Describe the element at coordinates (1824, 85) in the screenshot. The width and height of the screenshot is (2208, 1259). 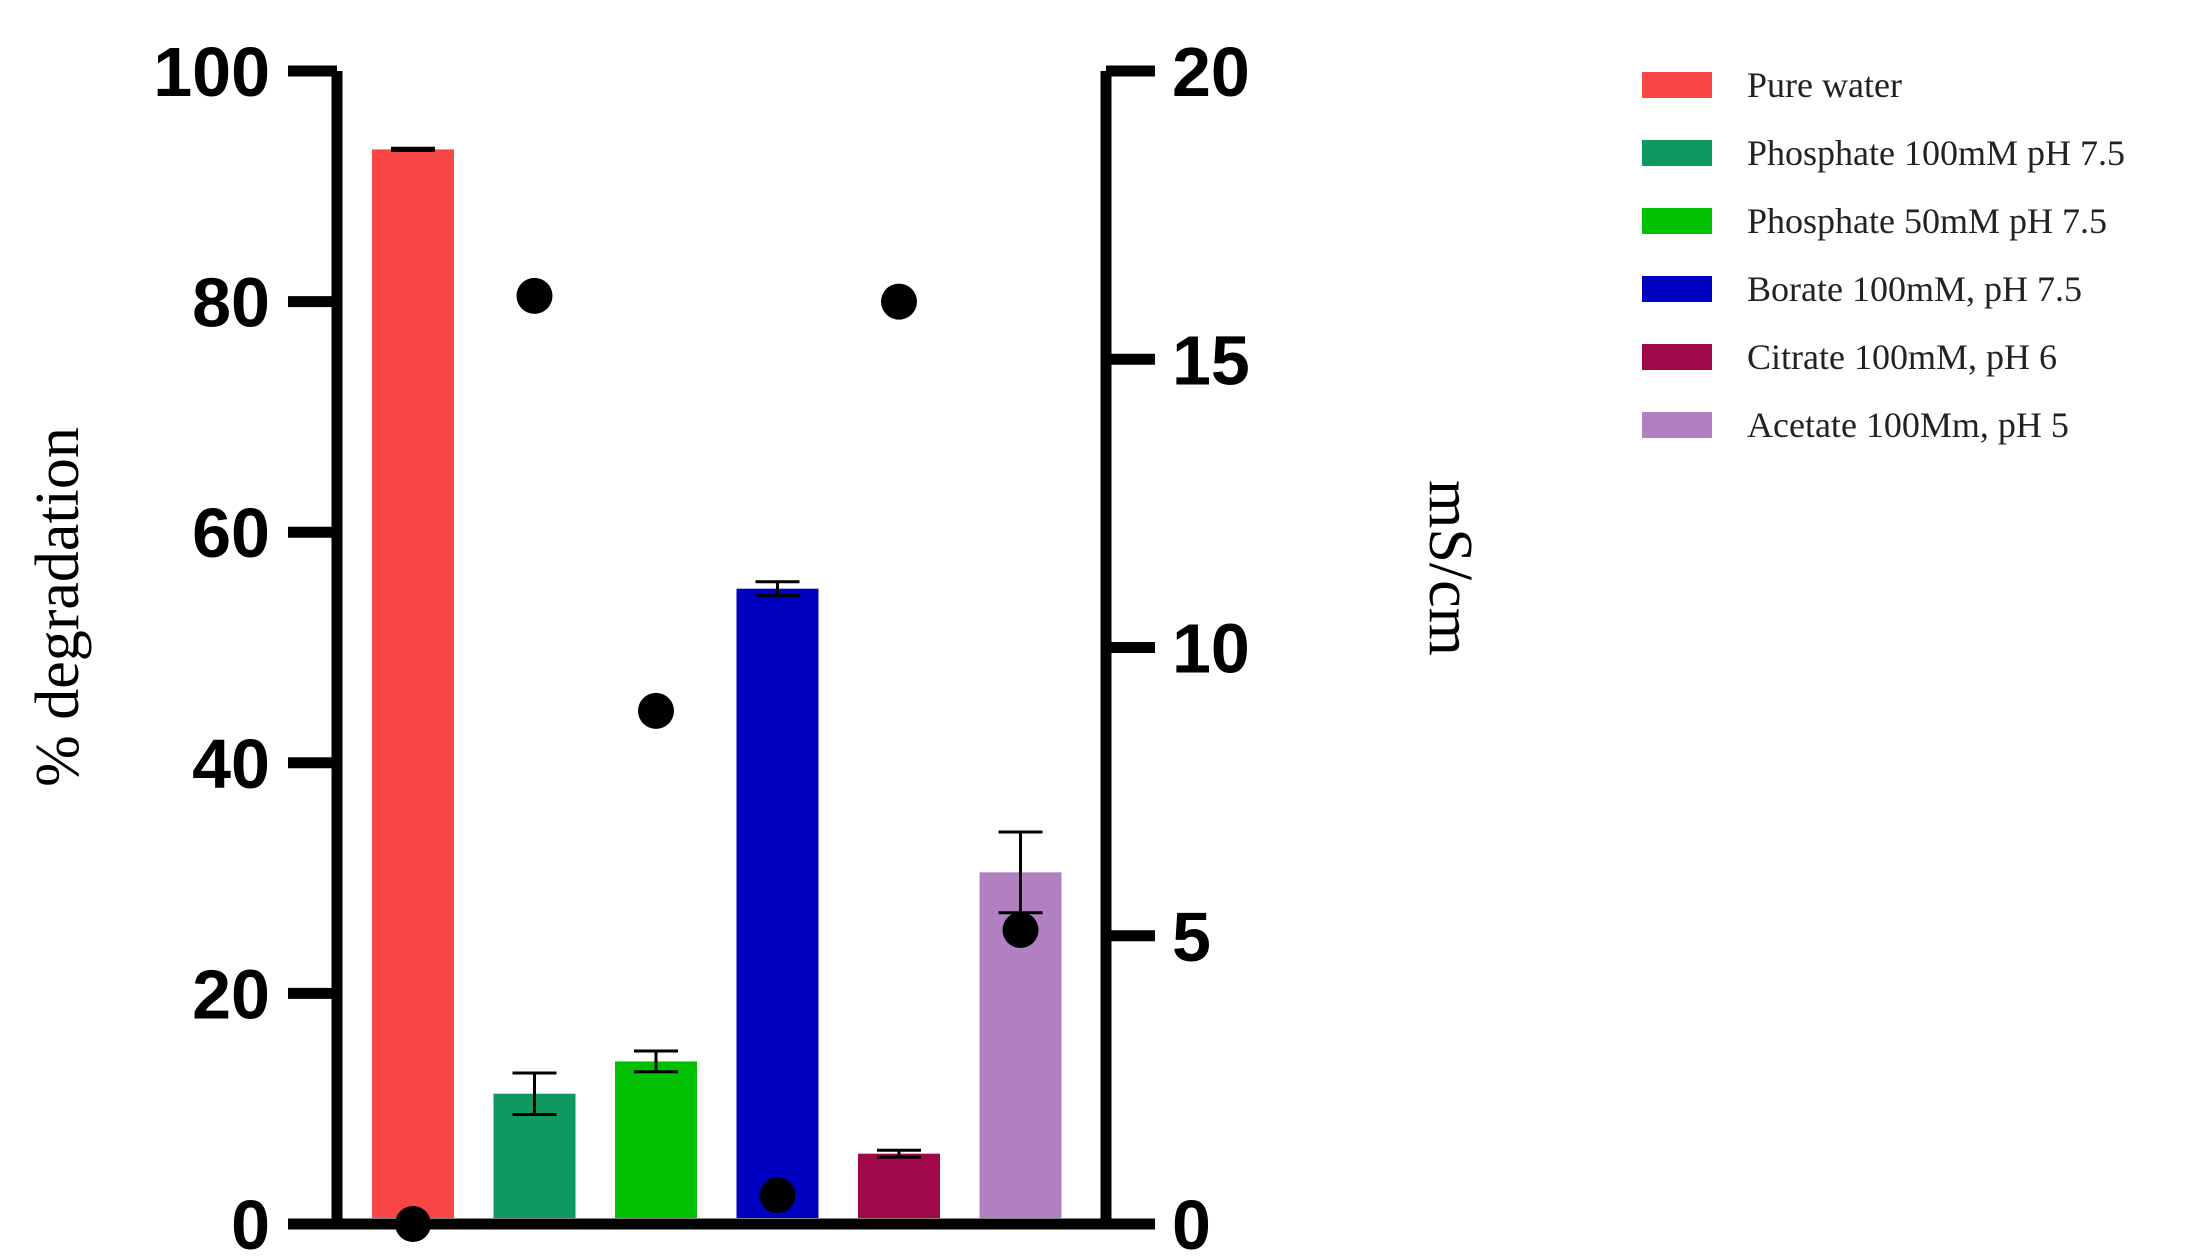
I see `legend-label: Pure water` at that location.